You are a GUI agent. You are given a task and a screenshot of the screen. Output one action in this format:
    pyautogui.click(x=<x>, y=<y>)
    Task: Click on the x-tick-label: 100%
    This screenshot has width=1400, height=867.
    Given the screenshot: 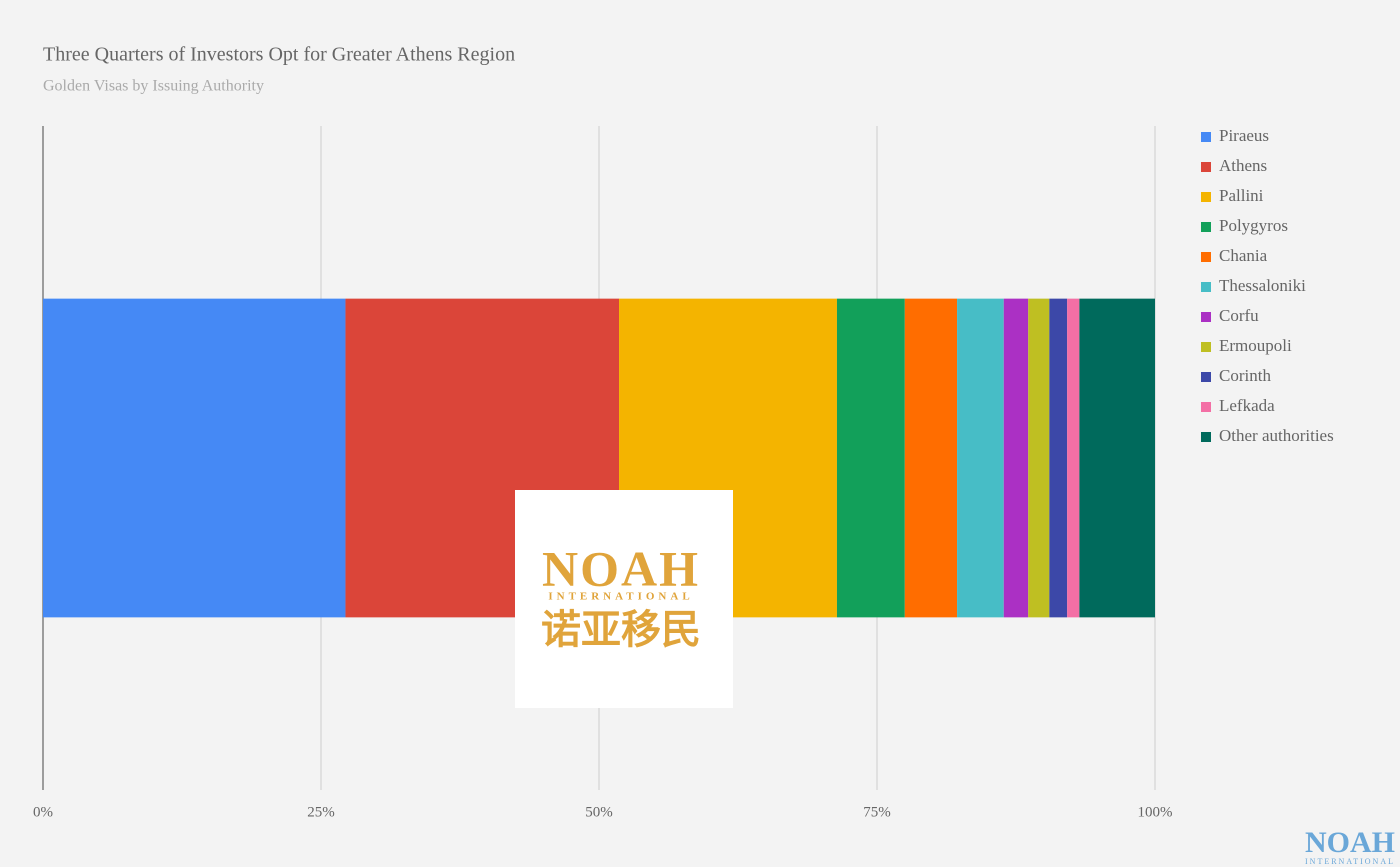 What is the action you would take?
    pyautogui.click(x=1155, y=812)
    